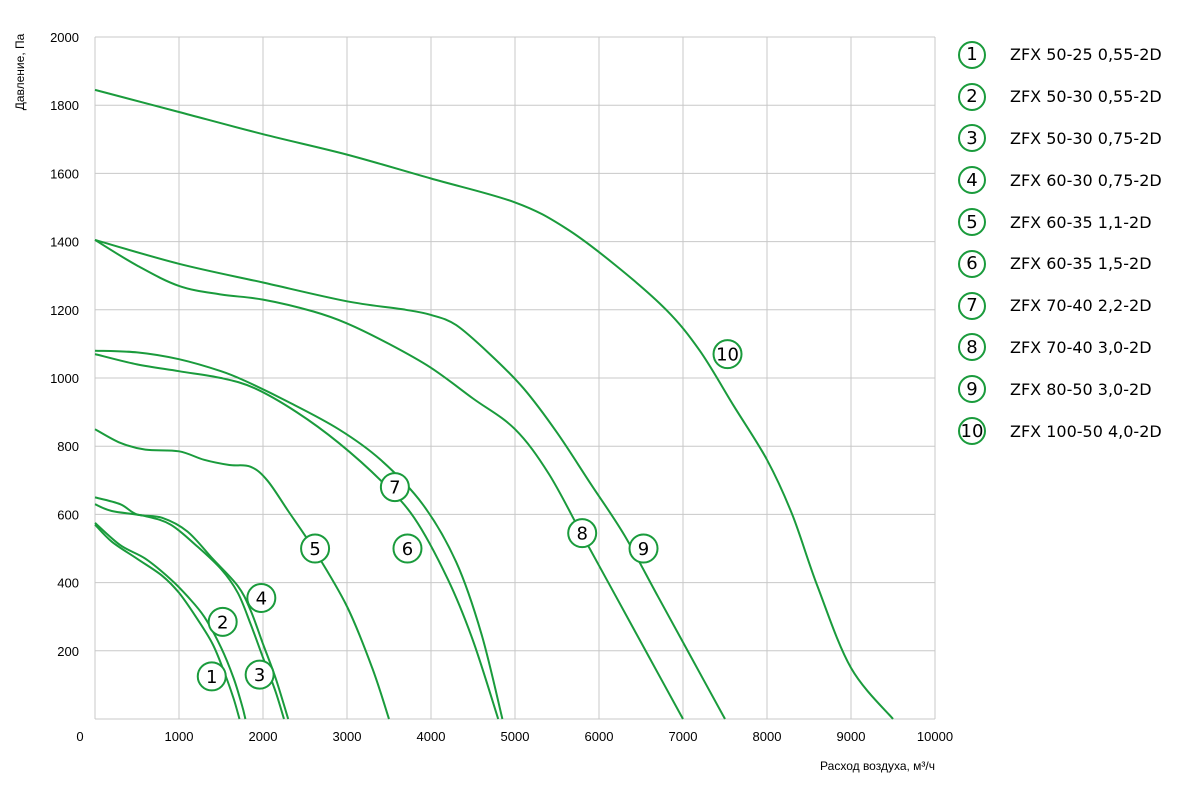  Describe the element at coordinates (1081, 222) in the screenshot. I see `legend-label: ZFX 60-35 1,1-2D` at that location.